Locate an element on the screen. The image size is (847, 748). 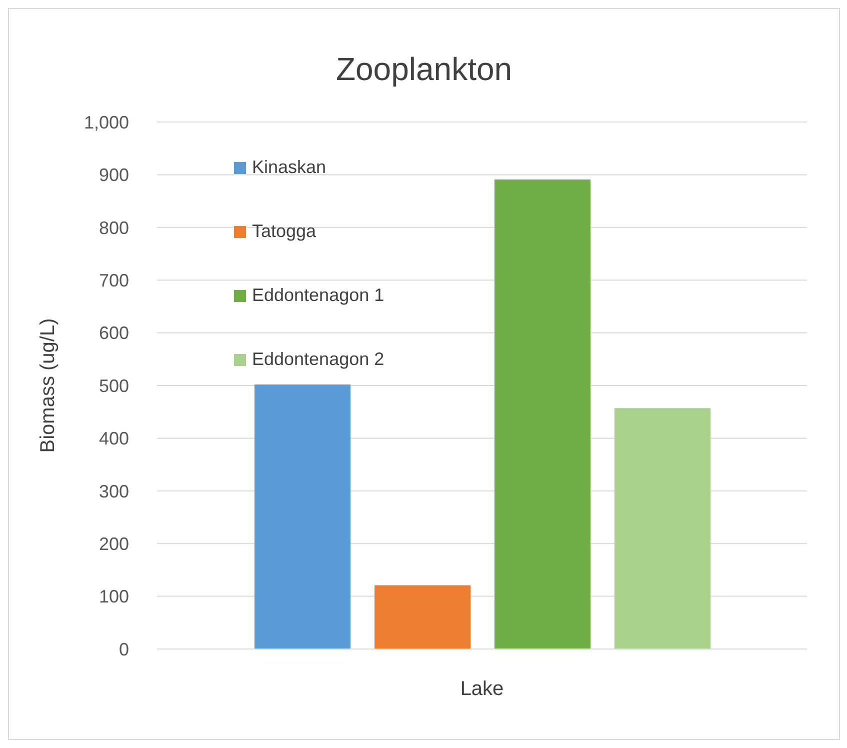
y-tick-label: 0 is located at coordinates (123, 649).